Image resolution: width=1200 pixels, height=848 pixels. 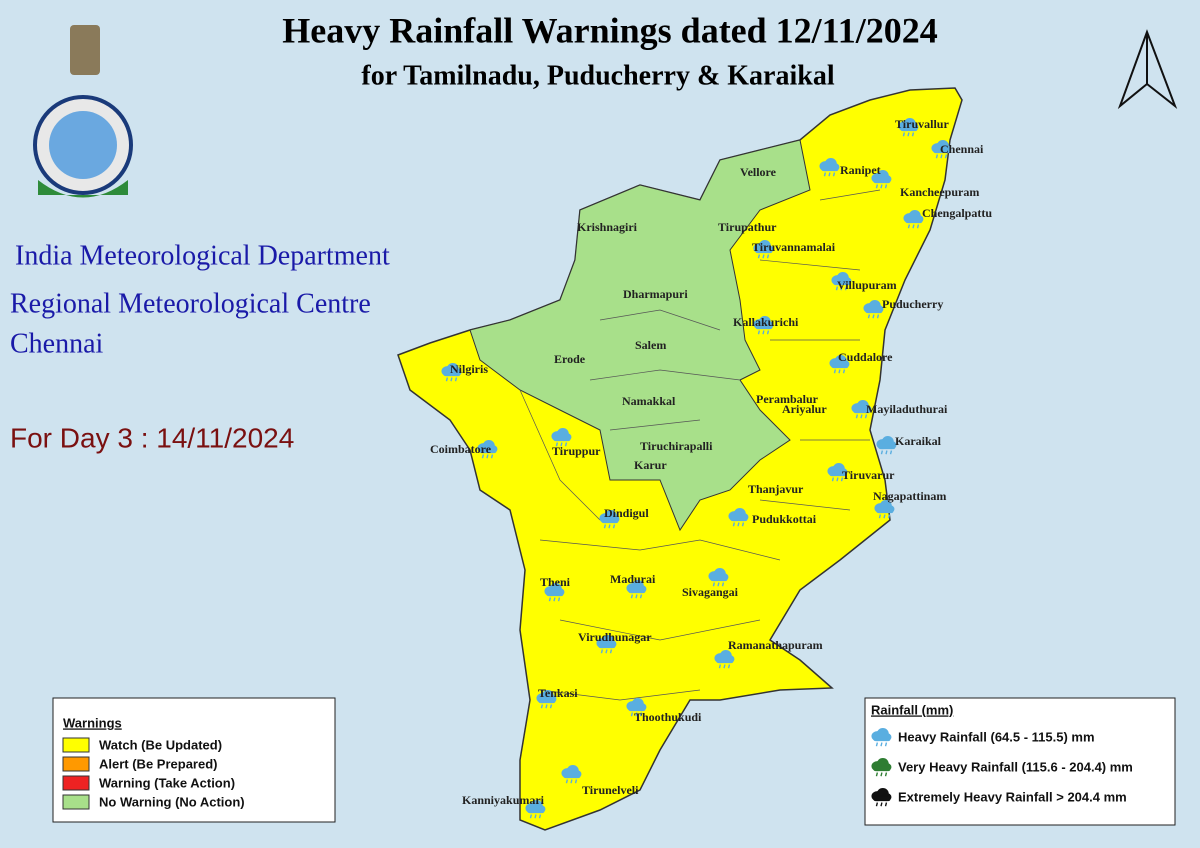 I want to click on district-label: Chengalpattu, so click(x=957, y=213).